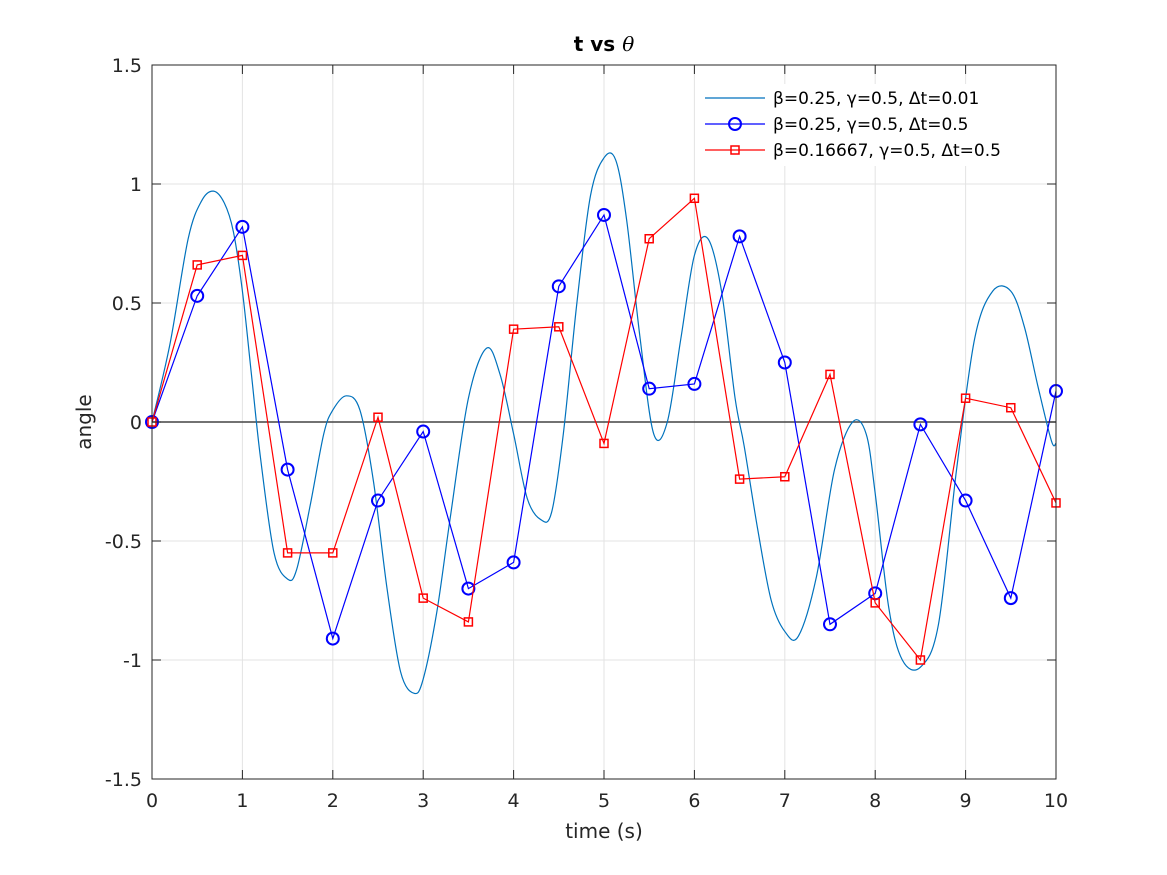  What do you see at coordinates (123, 542) in the screenshot?
I see `y-tick-label: -0.5` at bounding box center [123, 542].